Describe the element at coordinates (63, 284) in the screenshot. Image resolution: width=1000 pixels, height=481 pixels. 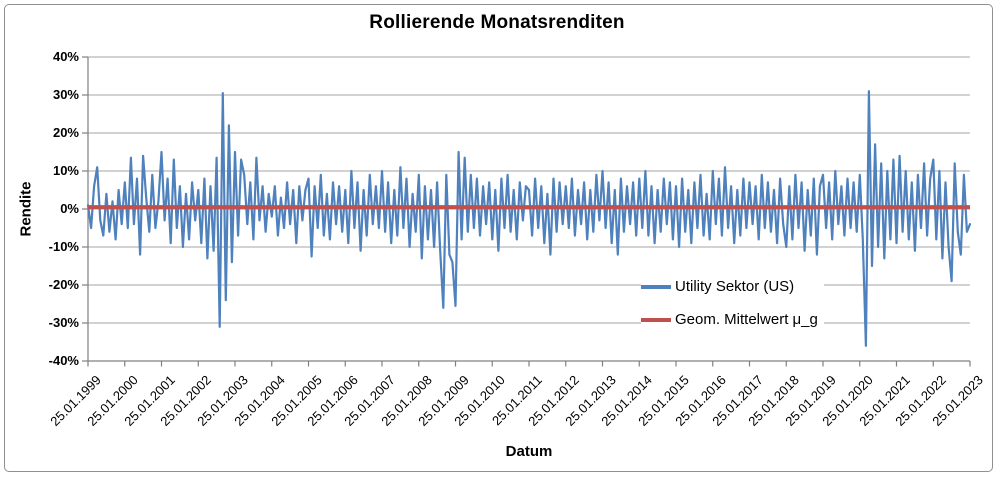
I see `y-tick-label: -20%` at that location.